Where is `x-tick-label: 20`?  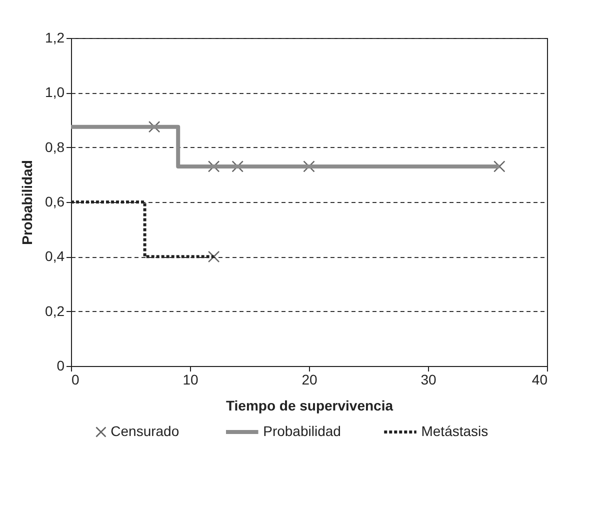 x-tick-label: 20 is located at coordinates (310, 380).